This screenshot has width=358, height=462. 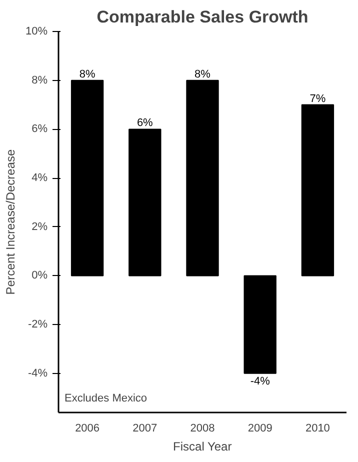 I want to click on x-axis-title: Fiscal Year, so click(x=202, y=447).